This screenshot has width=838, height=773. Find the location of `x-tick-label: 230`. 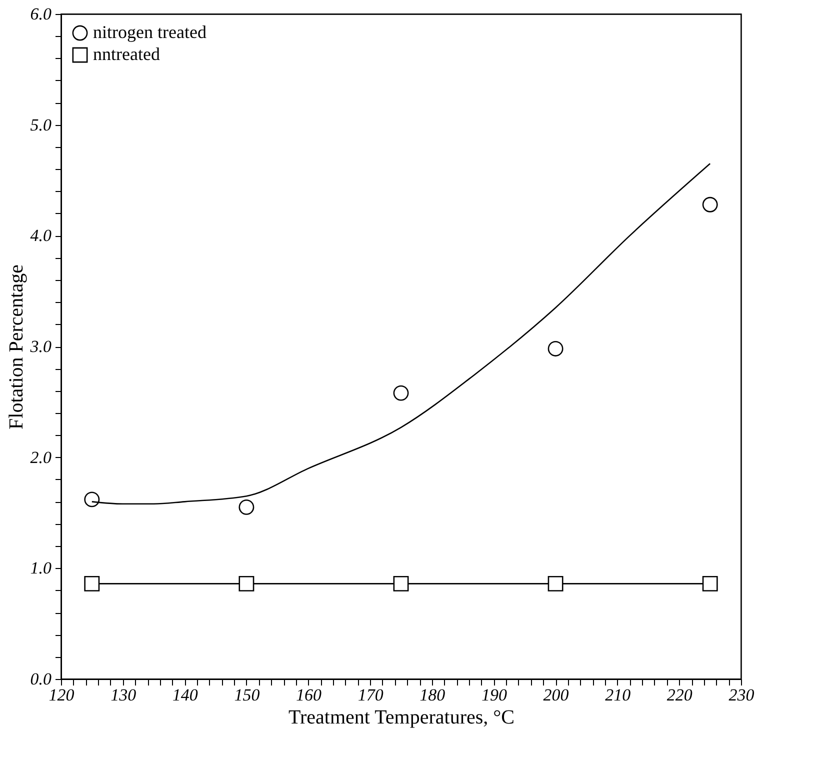

x-tick-label: 230 is located at coordinates (741, 695).